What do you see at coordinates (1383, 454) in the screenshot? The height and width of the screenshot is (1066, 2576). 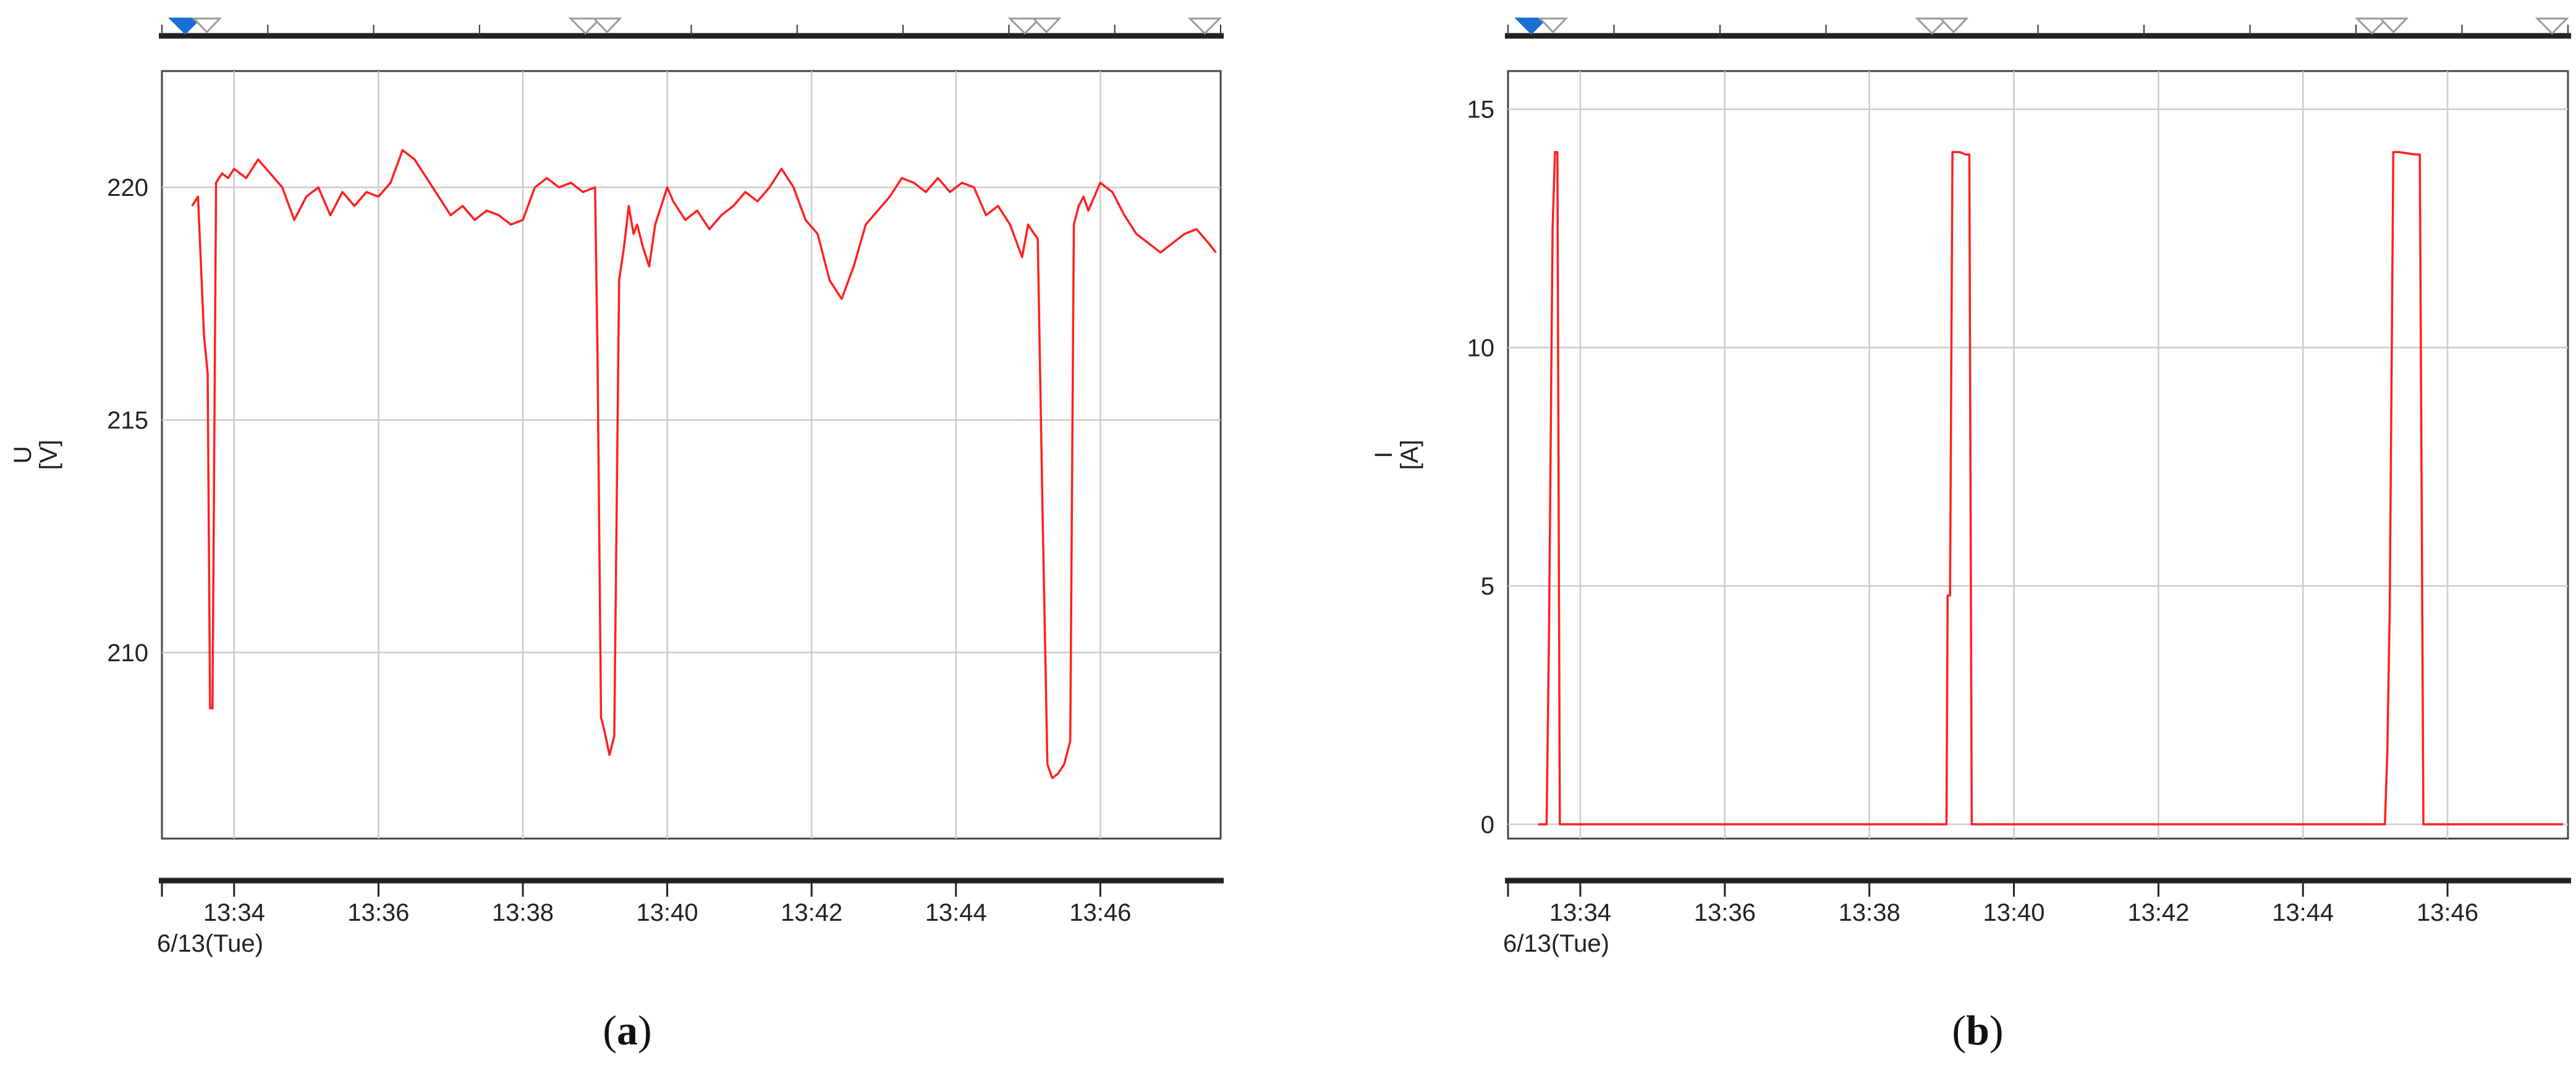 I see `y-axis-label-quantity: I` at bounding box center [1383, 454].